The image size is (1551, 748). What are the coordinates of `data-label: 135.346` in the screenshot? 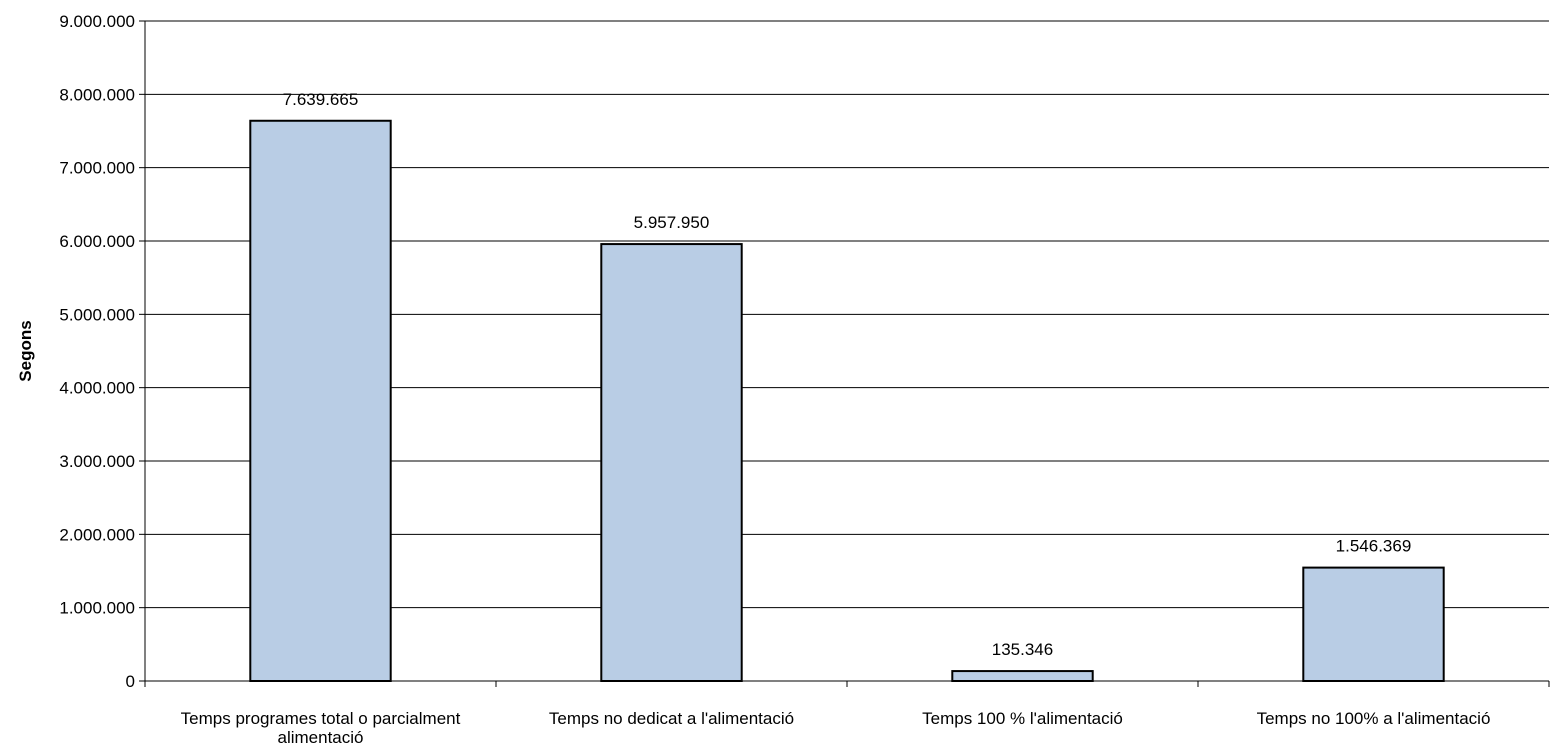 It's located at (1022, 649).